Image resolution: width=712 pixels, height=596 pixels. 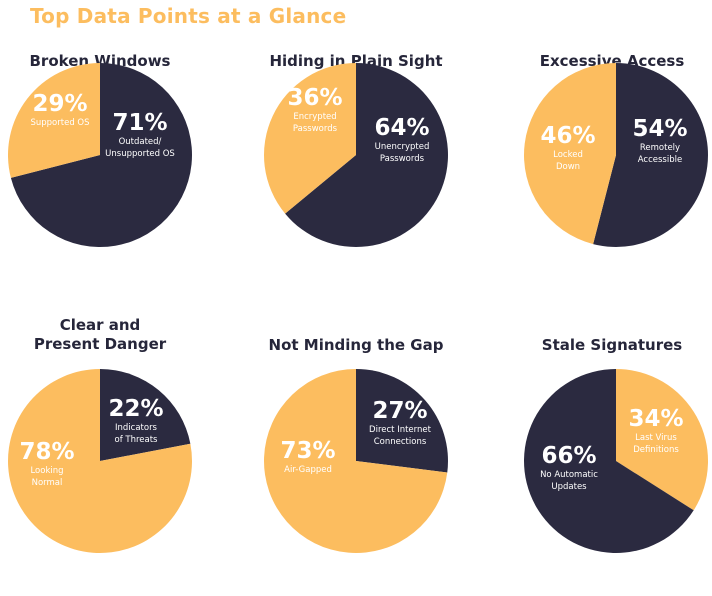 I want to click on slice-percent-label: 29%, so click(x=59, y=104).